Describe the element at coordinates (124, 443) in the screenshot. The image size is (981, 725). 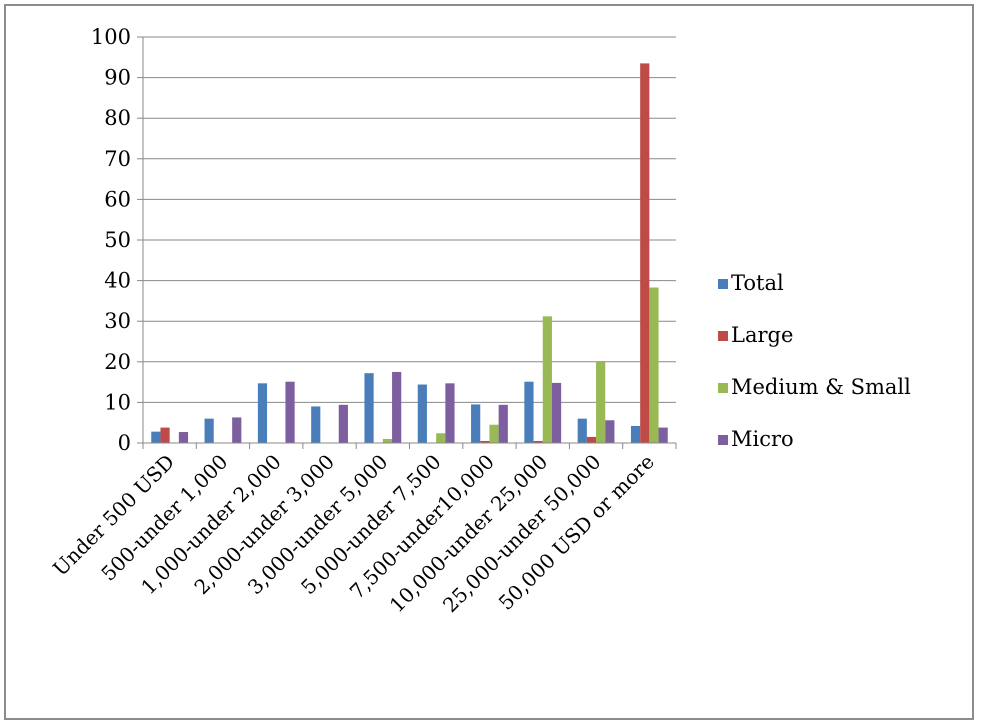
I see `y-tick-label: 0` at that location.